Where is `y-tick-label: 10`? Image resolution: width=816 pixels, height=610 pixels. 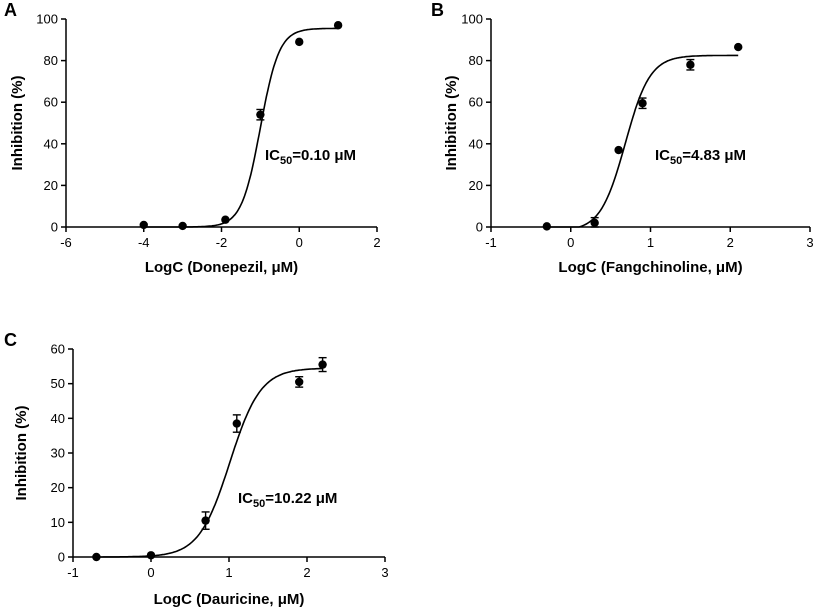
y-tick-label: 10 is located at coordinates (58, 522).